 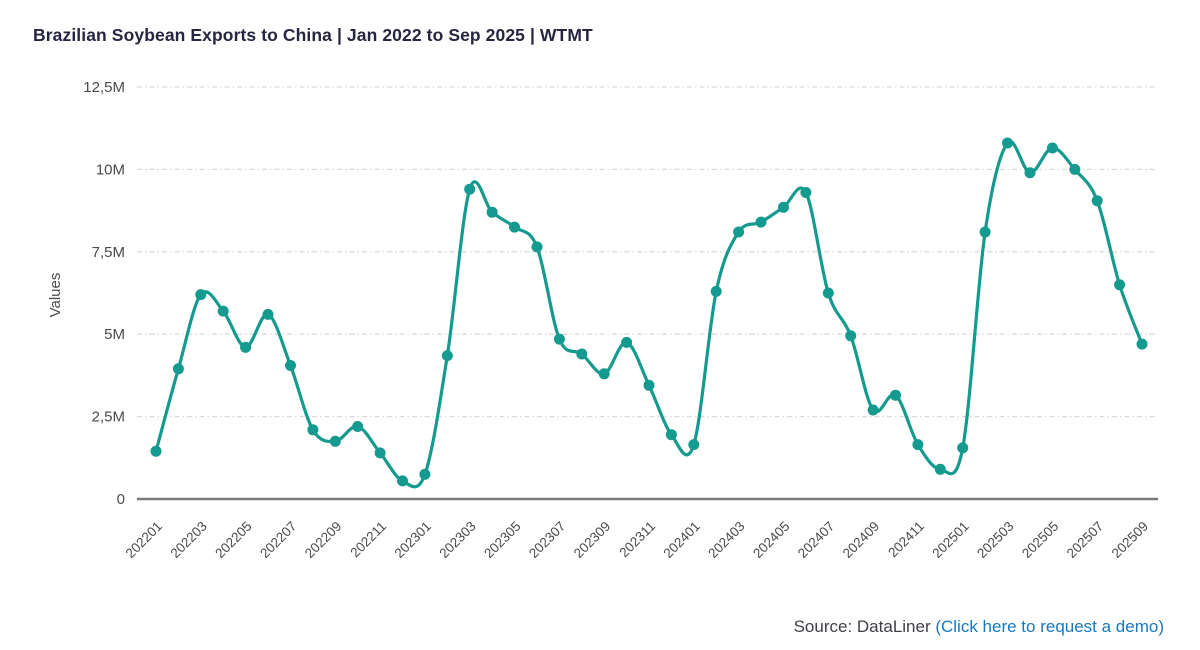 What do you see at coordinates (547, 540) in the screenshot?
I see `x-tick-label: 202307` at bounding box center [547, 540].